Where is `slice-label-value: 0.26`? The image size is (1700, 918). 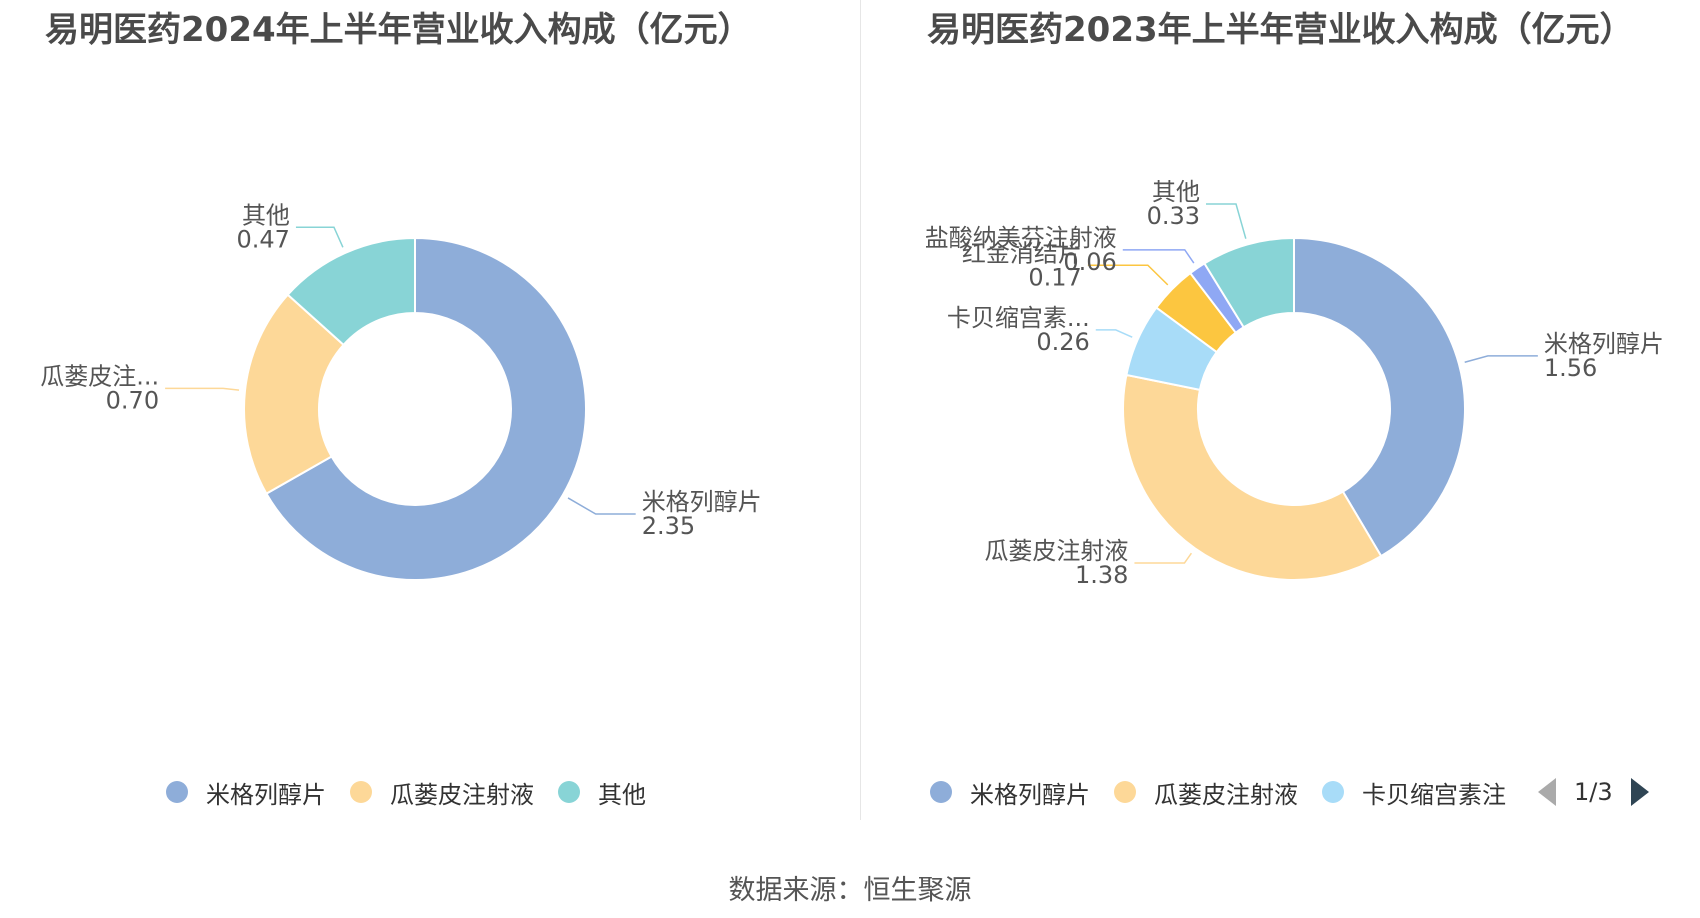
slice-label-value: 0.26 is located at coordinates (1062, 342).